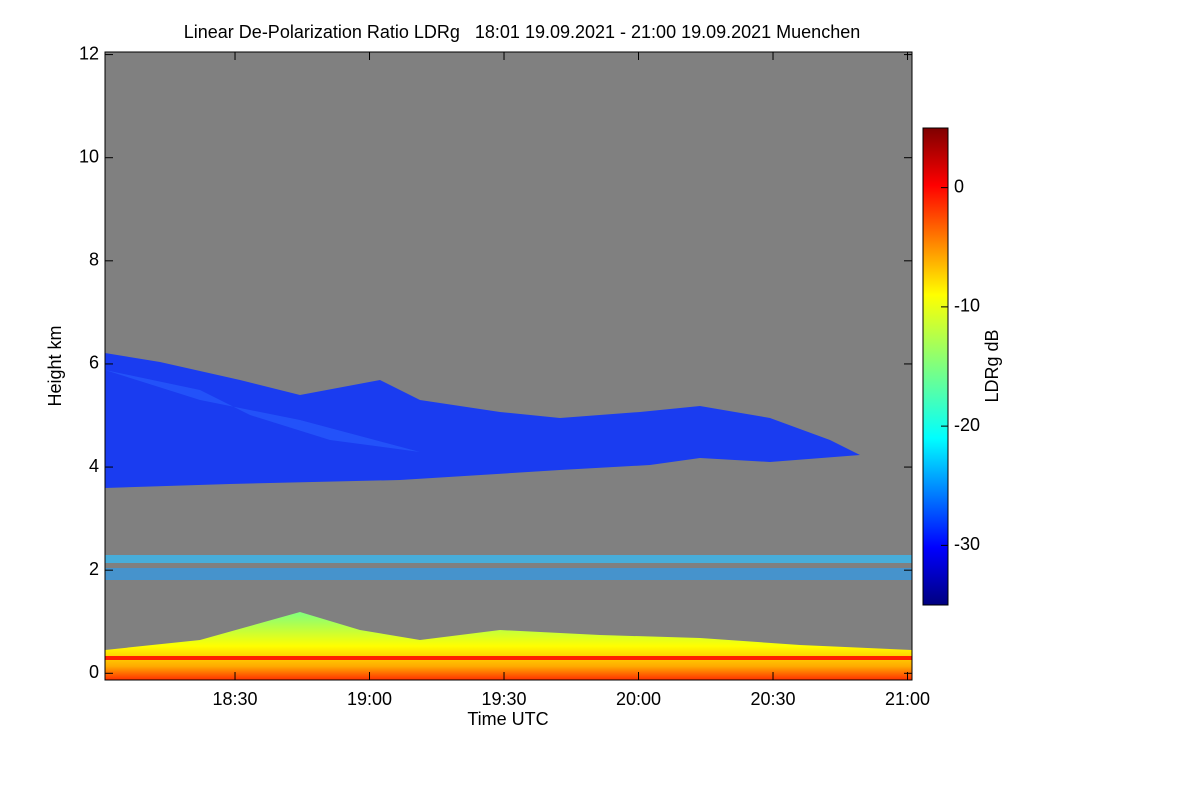 The height and width of the screenshot is (805, 1200). Describe the element at coordinates (967, 425) in the screenshot. I see `colorbar-tick-label: -20` at that location.